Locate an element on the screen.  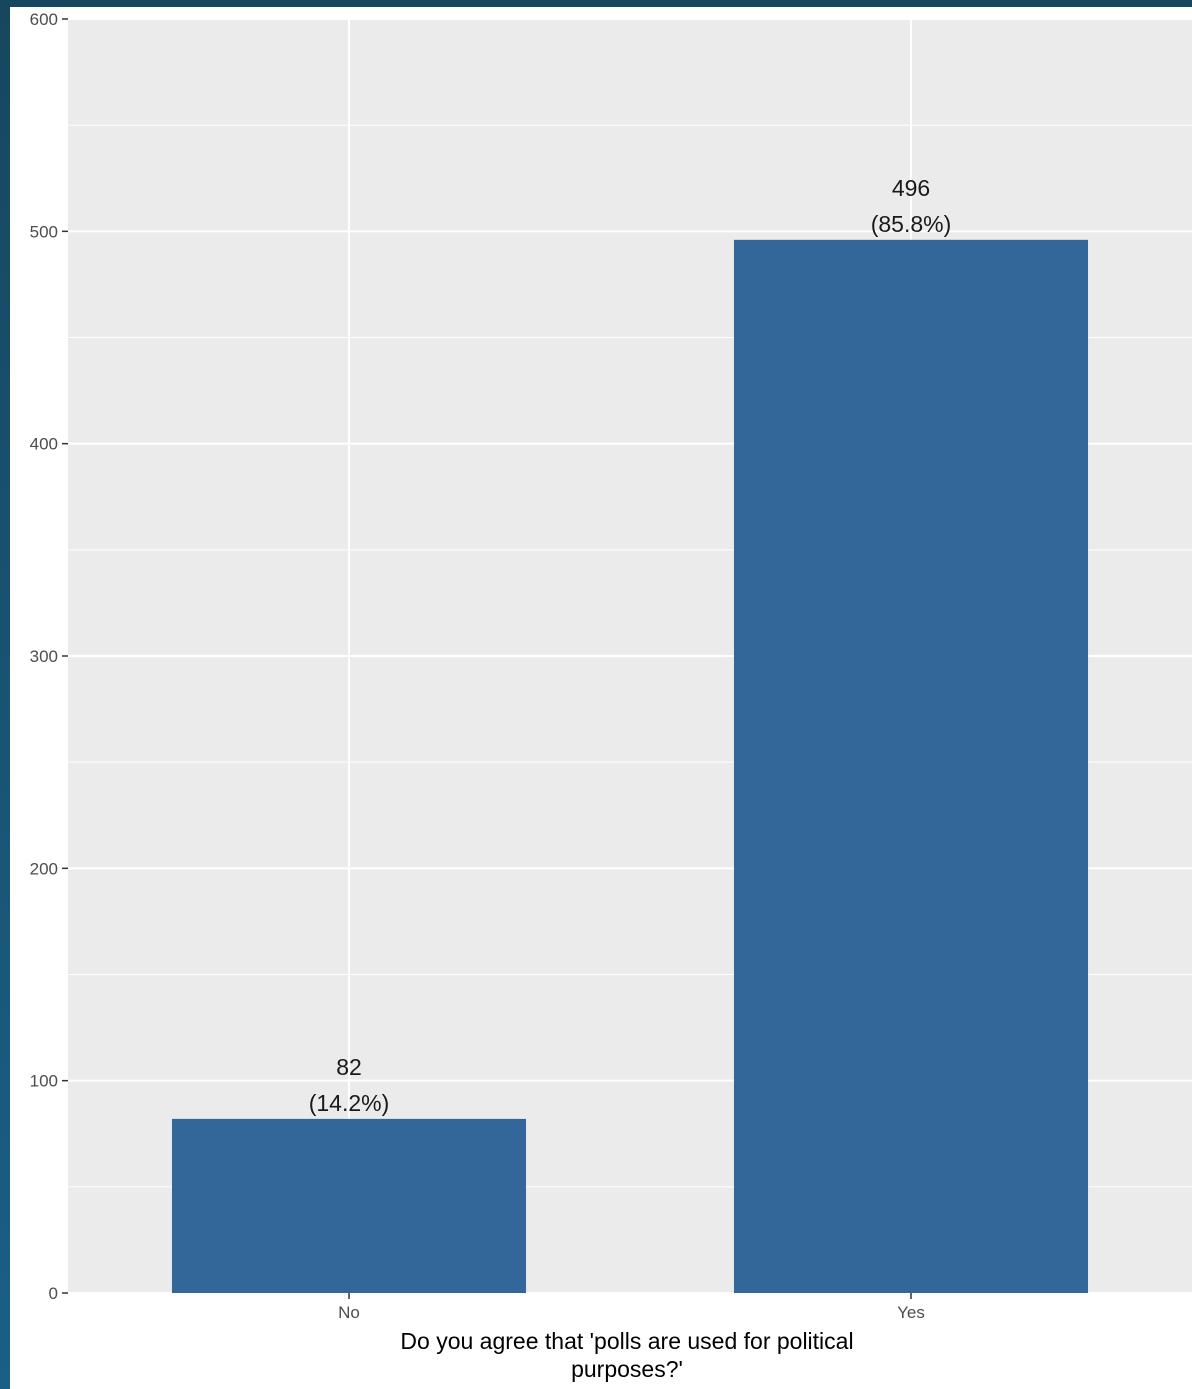
x-tick-label: Yes is located at coordinates (911, 1312).